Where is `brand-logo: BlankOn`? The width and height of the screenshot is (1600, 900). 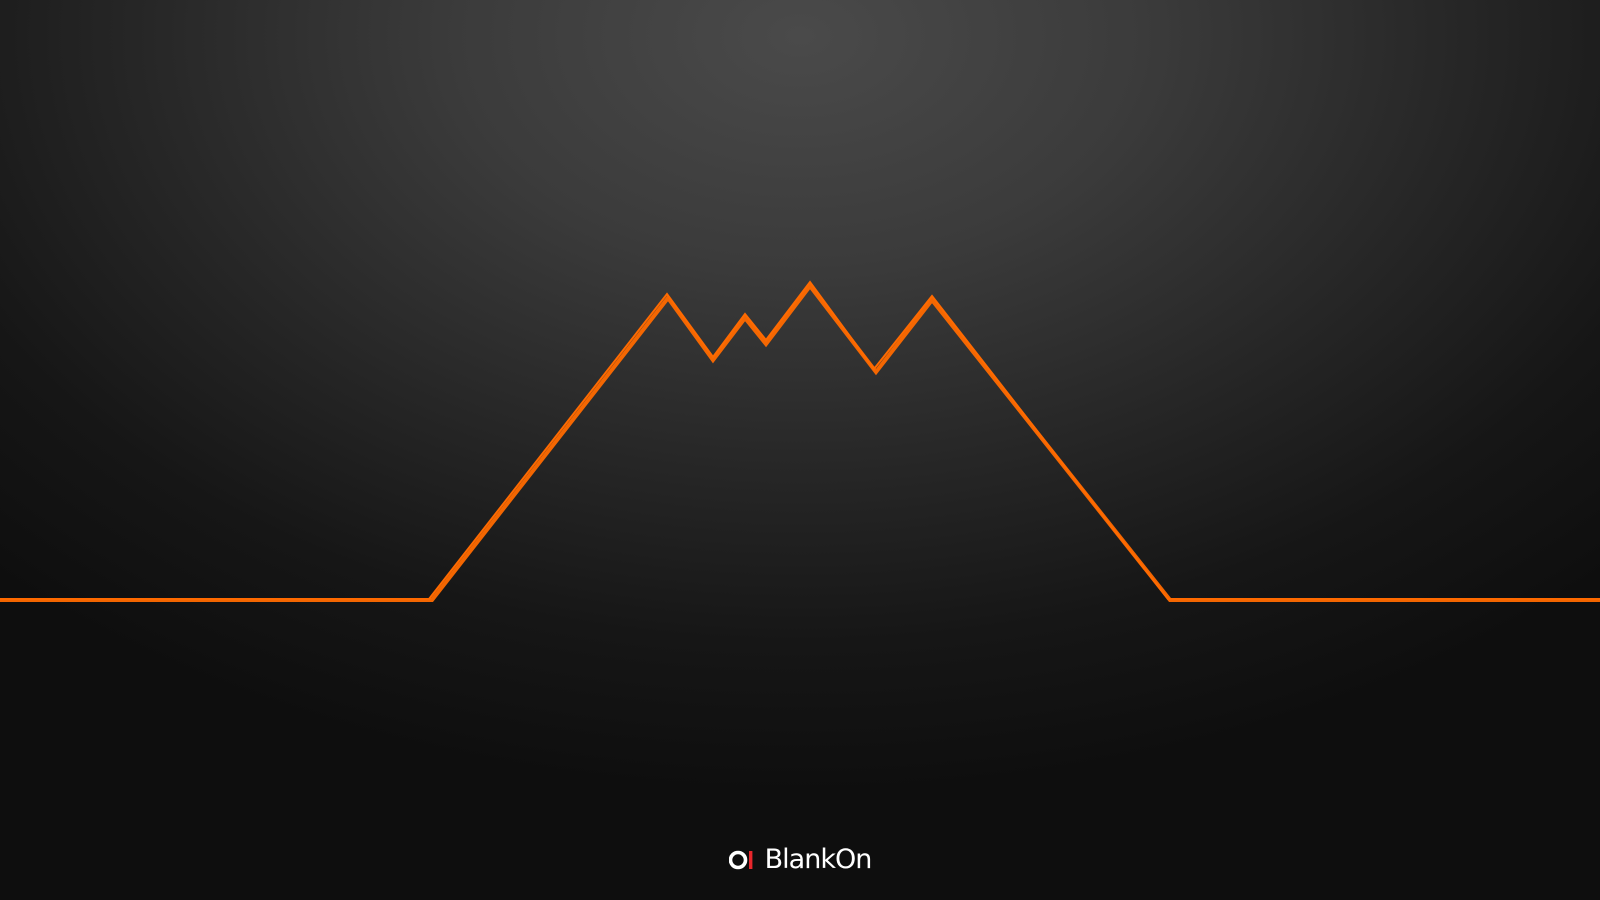
brand-logo: BlankOn is located at coordinates (800, 859).